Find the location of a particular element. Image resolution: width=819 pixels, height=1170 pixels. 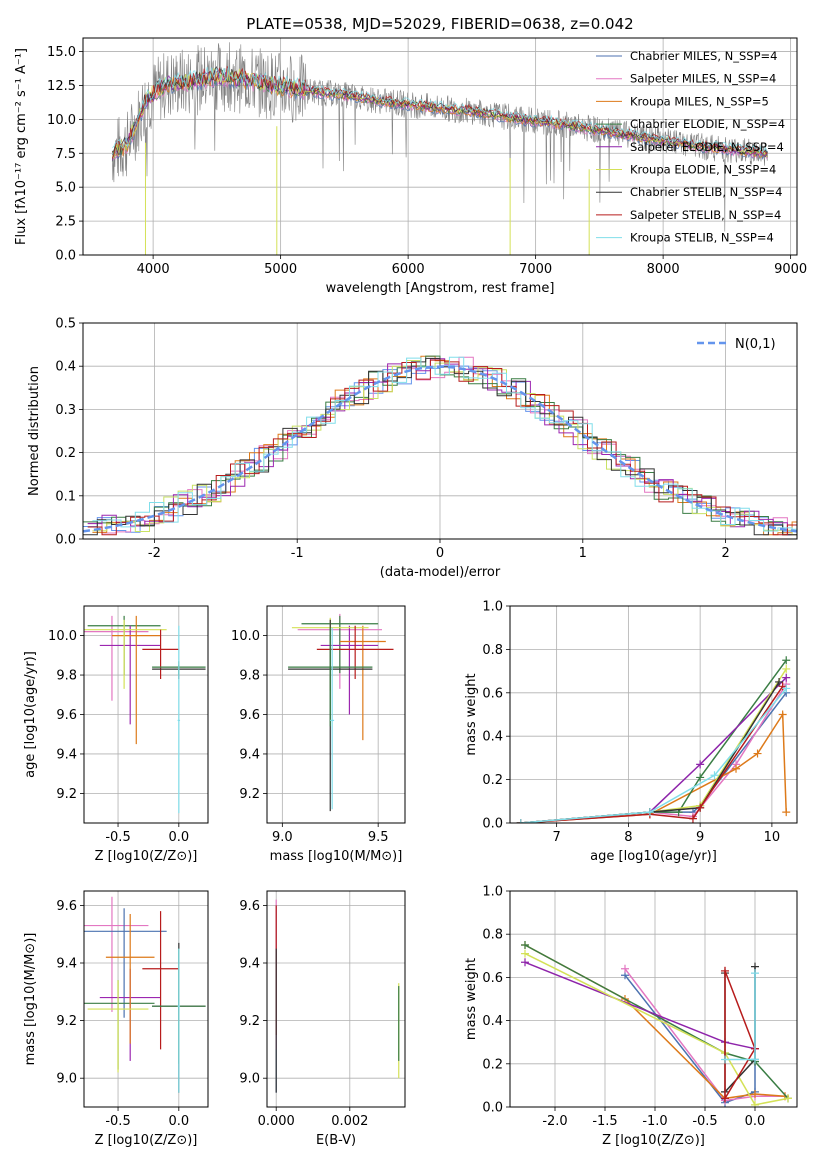

x-tick-label: 6000 is located at coordinates (408, 269).